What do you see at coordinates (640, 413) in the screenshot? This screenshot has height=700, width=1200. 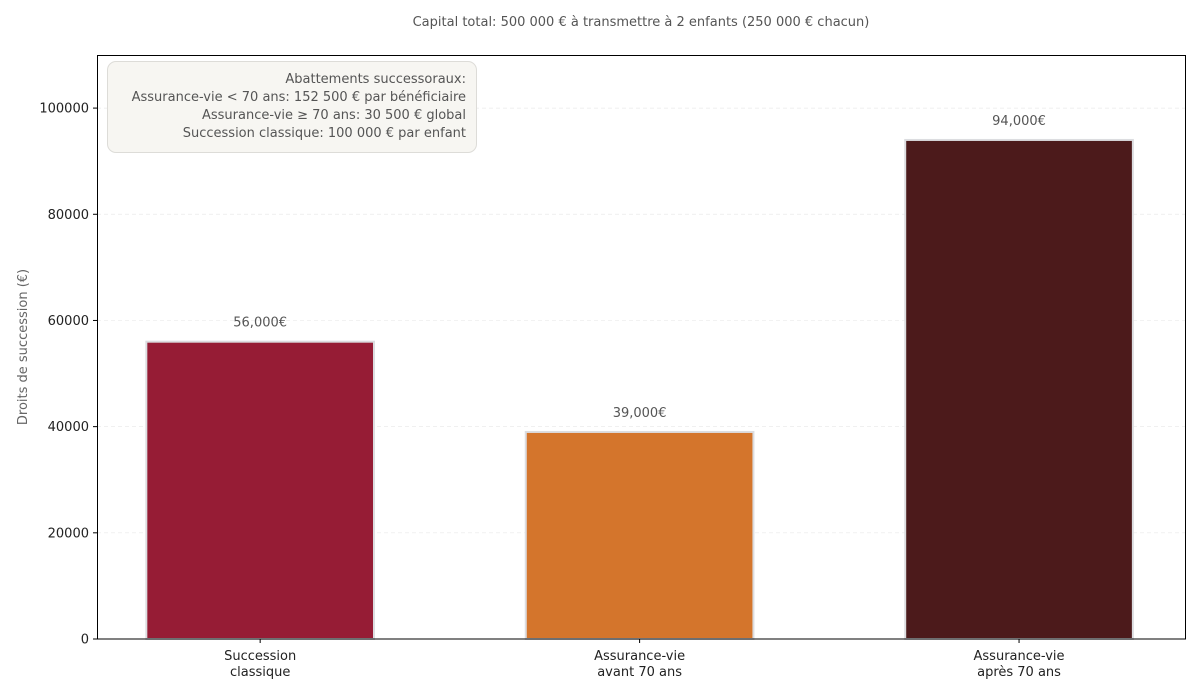 I see `data-label: 39,000€` at bounding box center [640, 413].